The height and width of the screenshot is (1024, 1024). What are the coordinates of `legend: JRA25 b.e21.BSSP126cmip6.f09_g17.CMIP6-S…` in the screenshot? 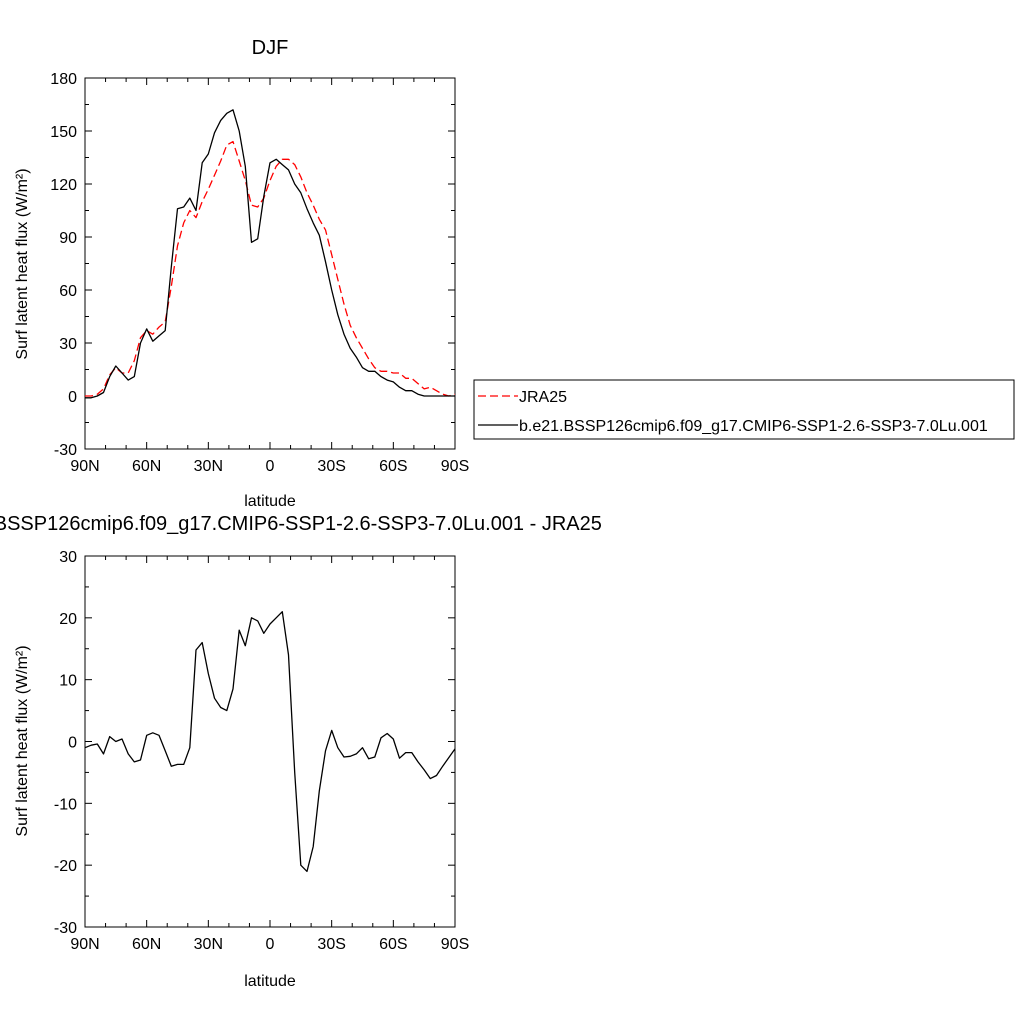 It's located at (744, 409).